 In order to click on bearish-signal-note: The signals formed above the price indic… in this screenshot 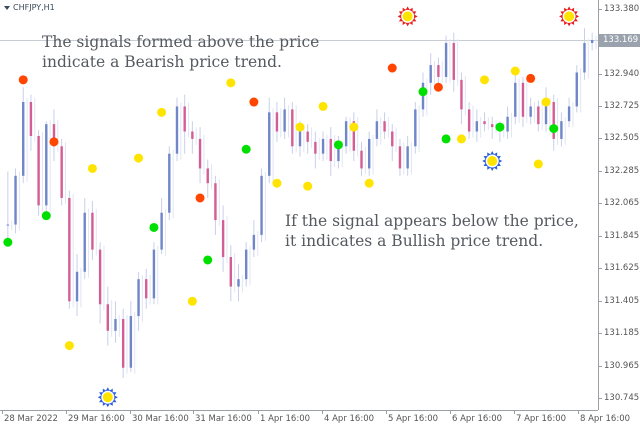, I will do `click(180, 52)`.